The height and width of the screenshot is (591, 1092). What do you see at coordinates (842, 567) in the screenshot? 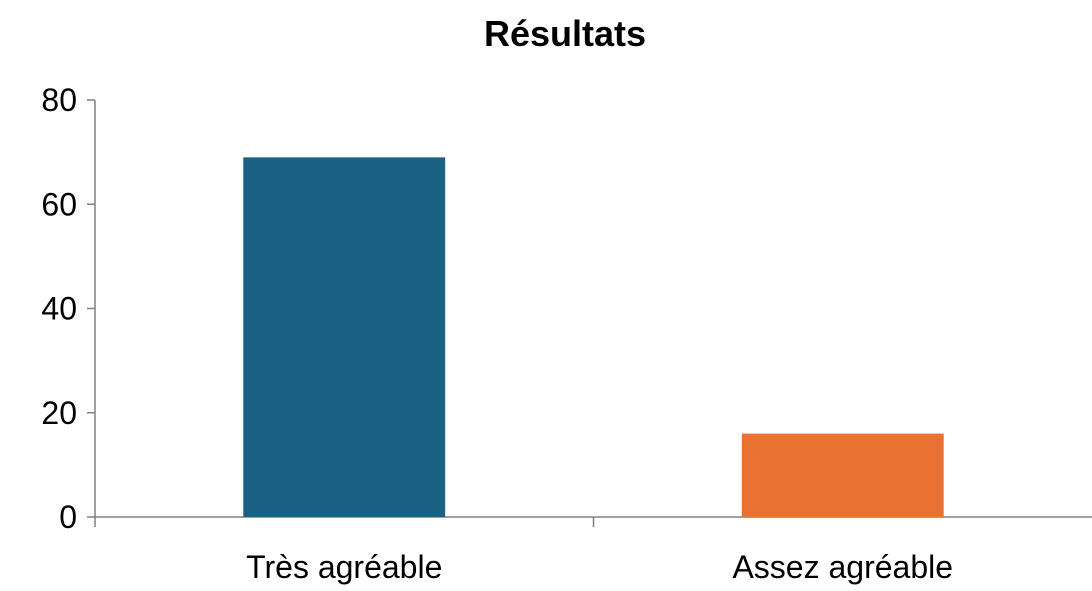
I see `x-tick-label: Assez agréable` at bounding box center [842, 567].